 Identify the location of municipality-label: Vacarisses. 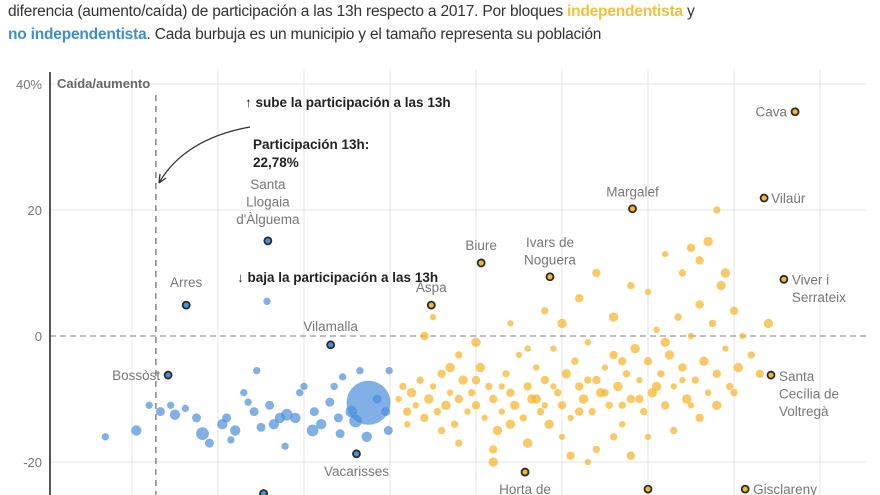
(356, 471).